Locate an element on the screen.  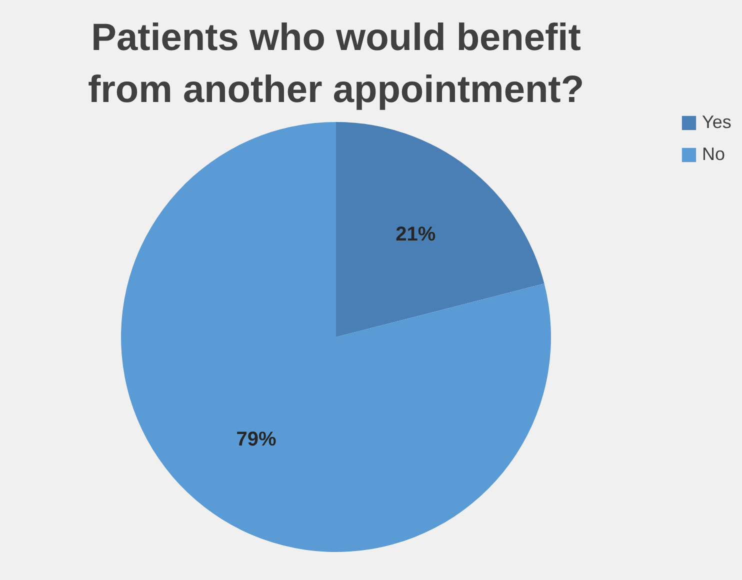
pie-slice is located at coordinates (440, 229).